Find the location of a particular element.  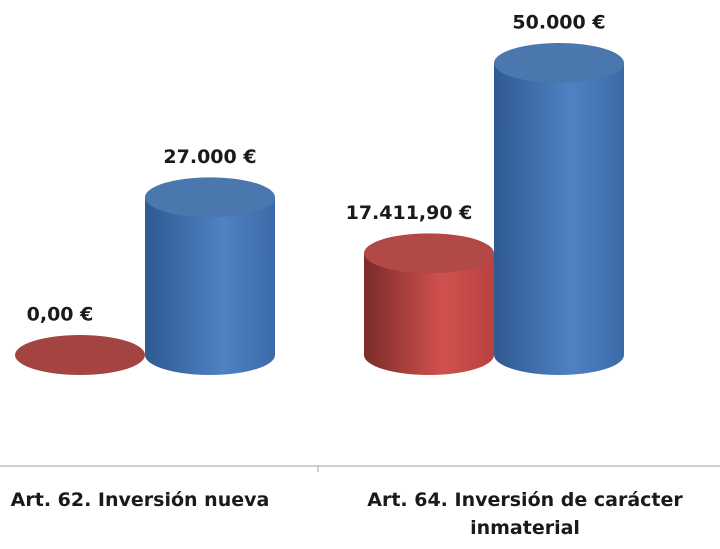

x-tick-label: Art. 62. Inversión nueva is located at coordinates (140, 500).